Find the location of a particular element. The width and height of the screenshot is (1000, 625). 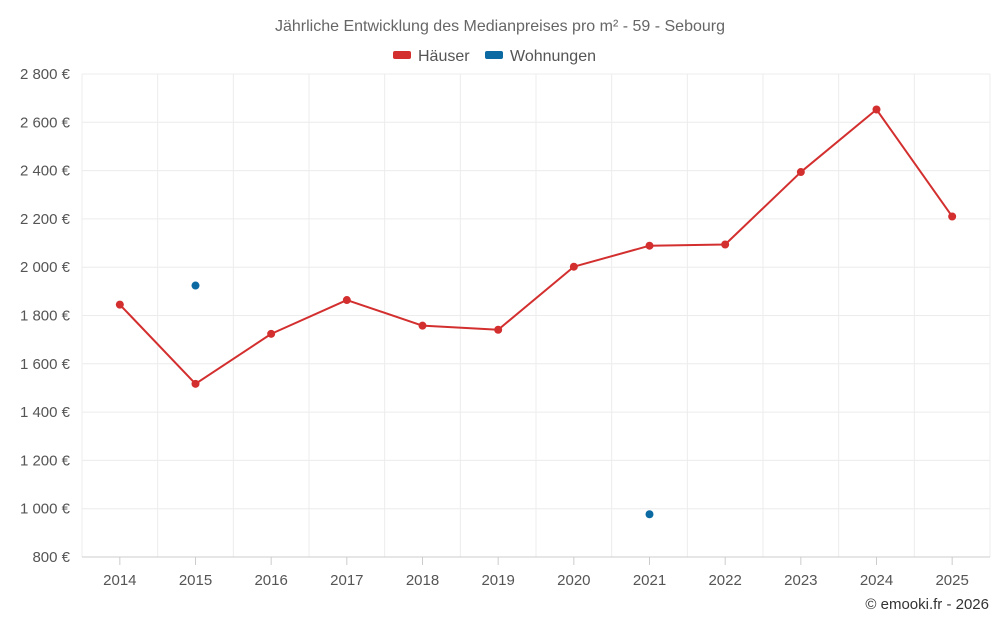

legend-item-wohnungen: Wohnungen is located at coordinates (540, 56).